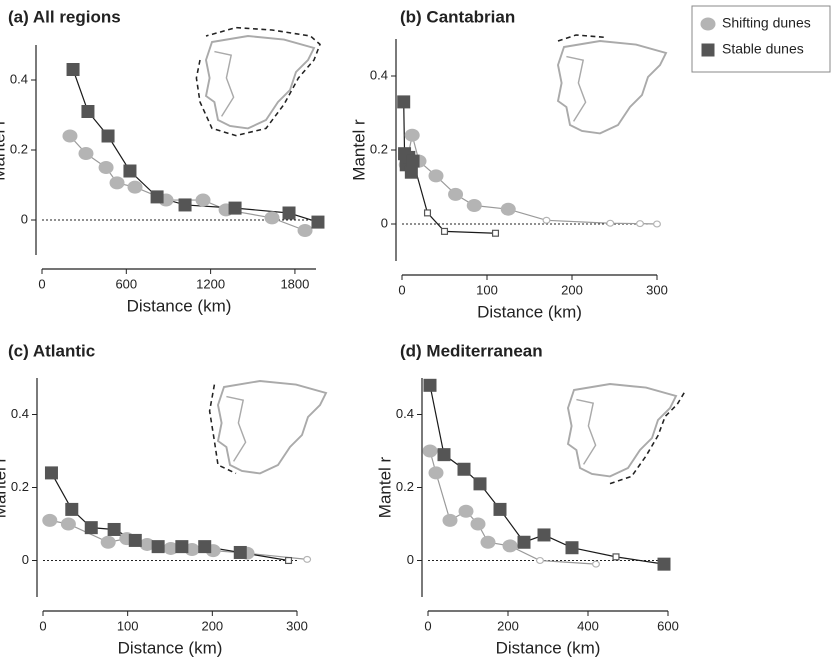 The width and height of the screenshot is (834, 671). Describe the element at coordinates (210, 283) in the screenshot. I see `x-tick-label: 1200` at that location.